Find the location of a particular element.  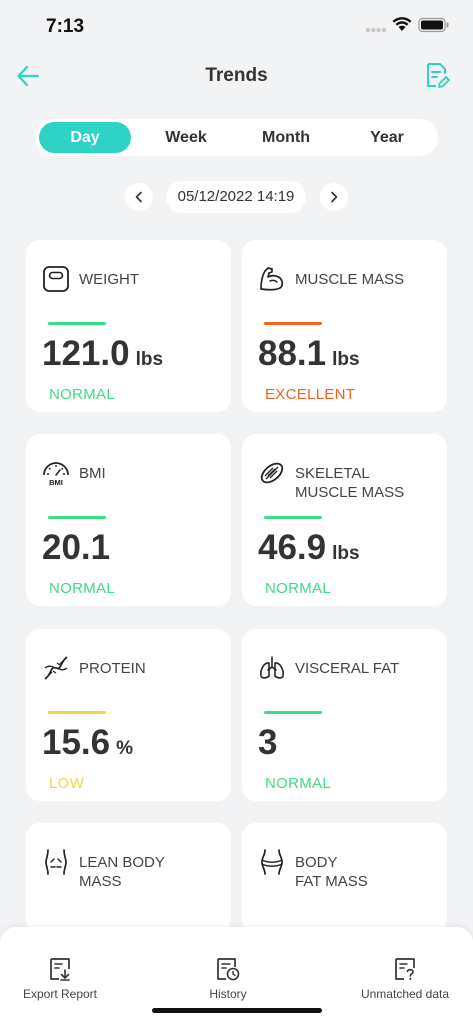

skeletal-muscle-value-row: 46.9 lbs is located at coordinates (309, 548).